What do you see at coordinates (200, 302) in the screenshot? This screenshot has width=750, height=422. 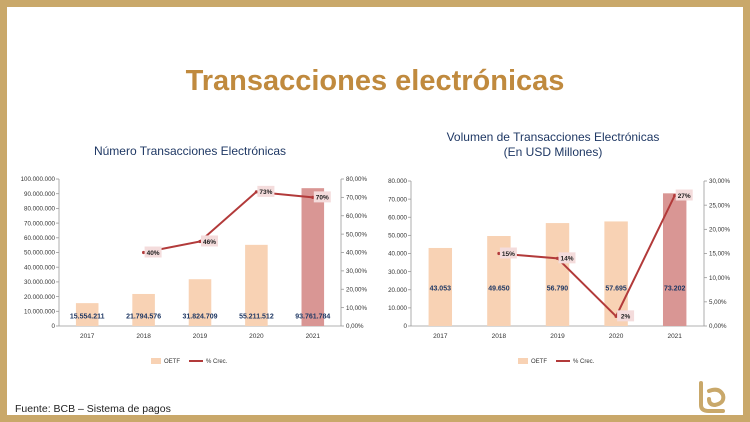 I see `bar-2019` at bounding box center [200, 302].